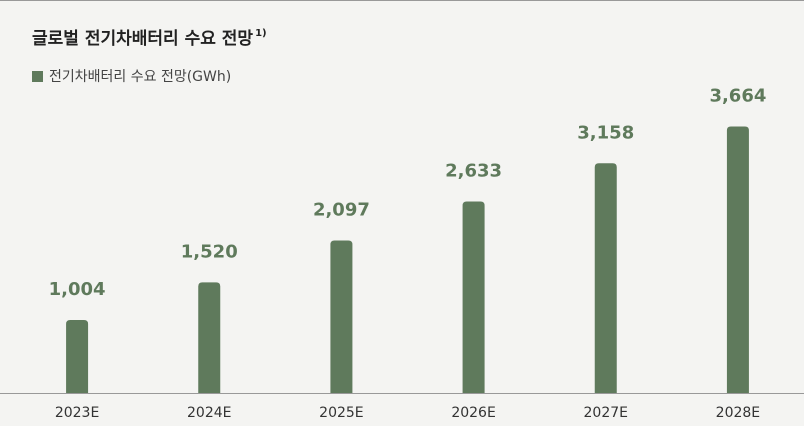 This screenshot has width=804, height=426. What do you see at coordinates (142, 39) in the screenshot?
I see `title-text: 글로벌 전기차배터리 수요 전망` at bounding box center [142, 39].